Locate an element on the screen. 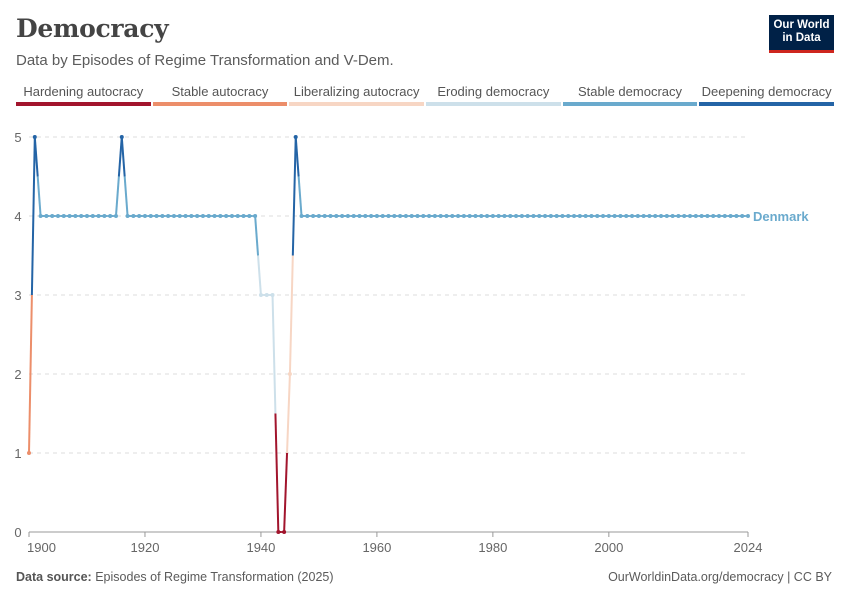  legend-item: Deepening democracy is located at coordinates (766, 95).